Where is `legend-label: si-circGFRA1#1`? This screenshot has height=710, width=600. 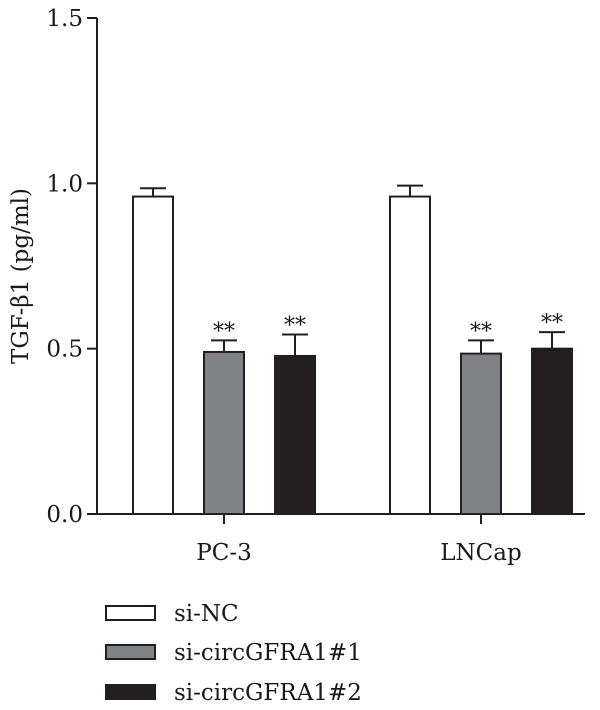 legend-label: si-circGFRA1#1 is located at coordinates (268, 653).